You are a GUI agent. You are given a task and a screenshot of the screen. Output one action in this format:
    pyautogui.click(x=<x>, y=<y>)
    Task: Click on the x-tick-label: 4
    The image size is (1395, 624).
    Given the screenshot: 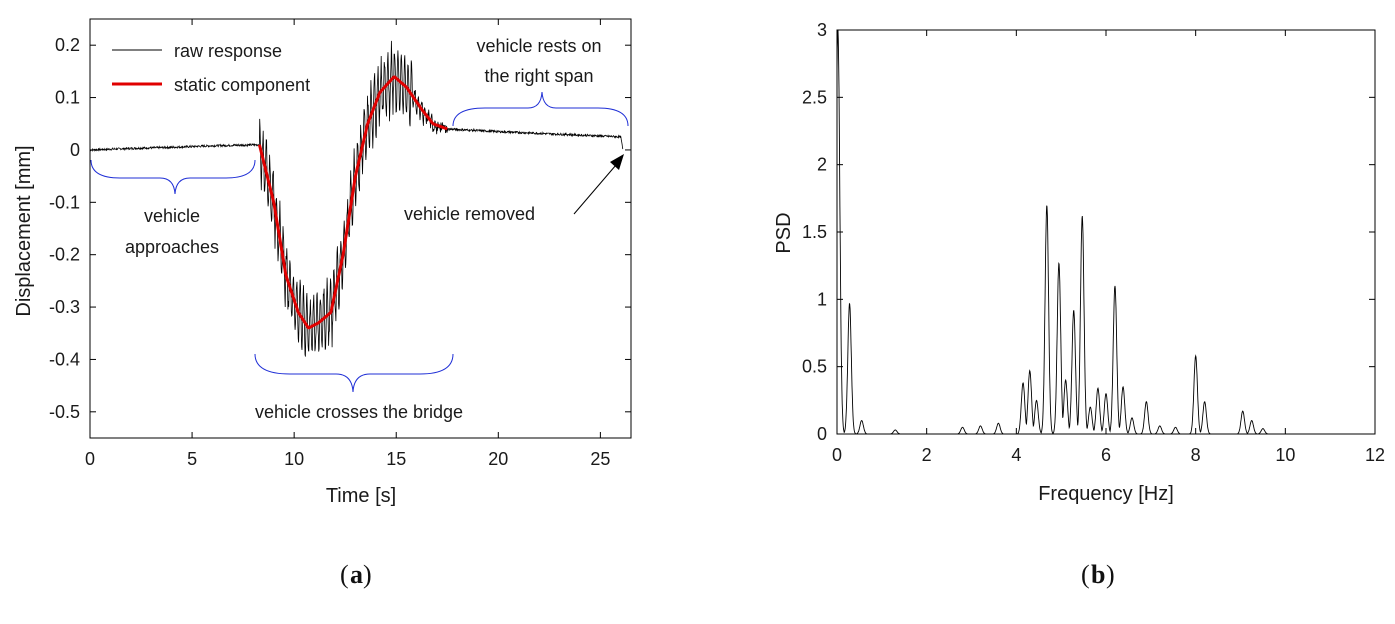 What is the action you would take?
    pyautogui.click(x=1016, y=455)
    